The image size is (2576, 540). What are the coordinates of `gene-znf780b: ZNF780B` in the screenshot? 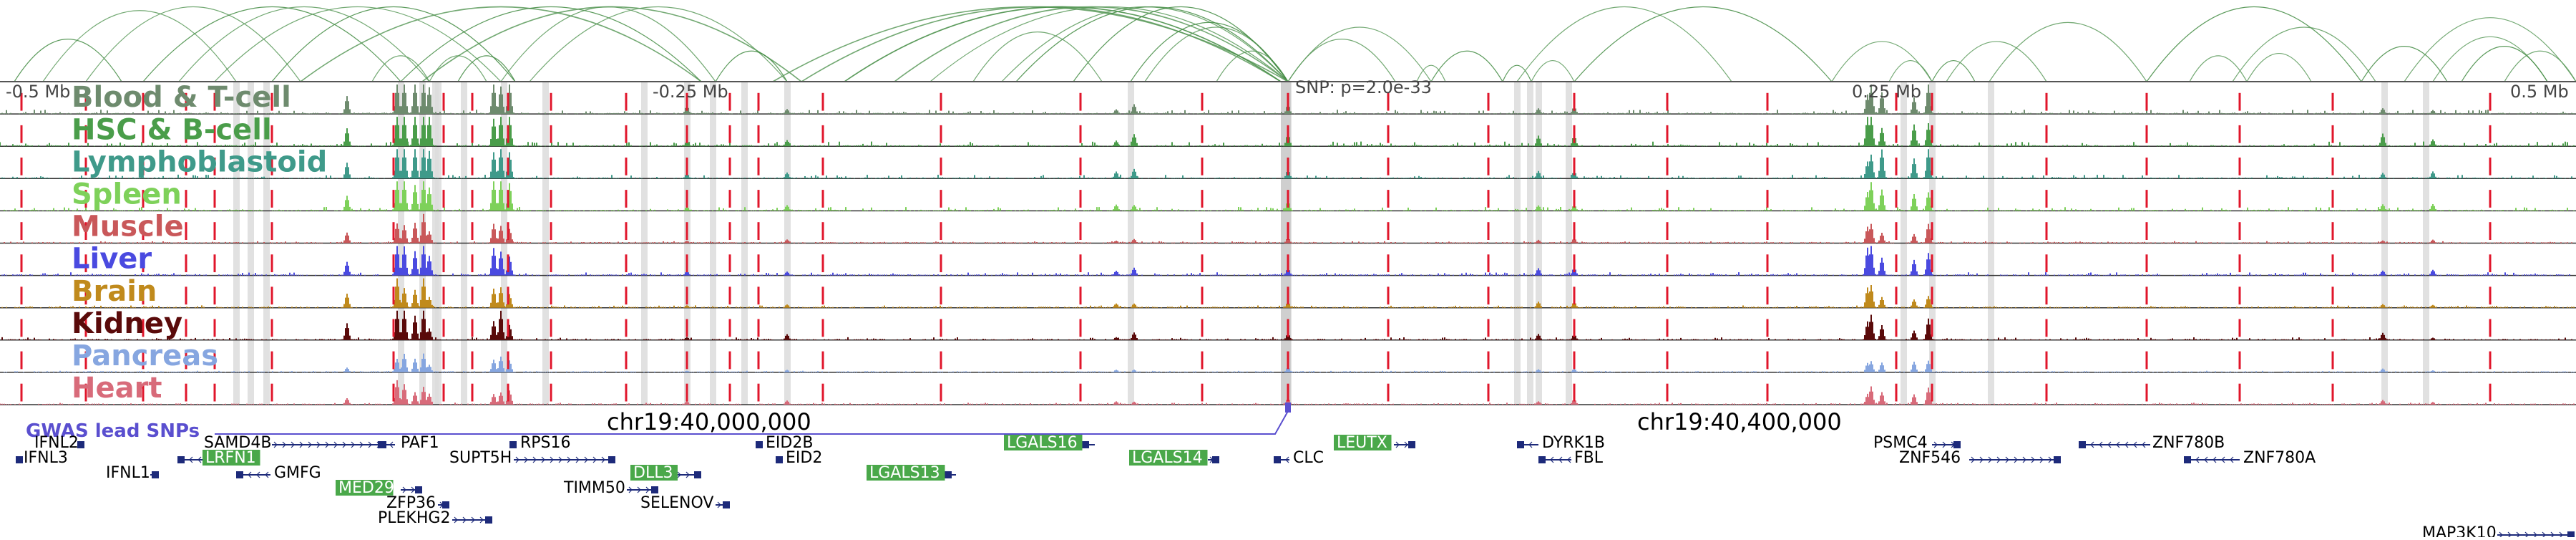 It's located at (2152, 443).